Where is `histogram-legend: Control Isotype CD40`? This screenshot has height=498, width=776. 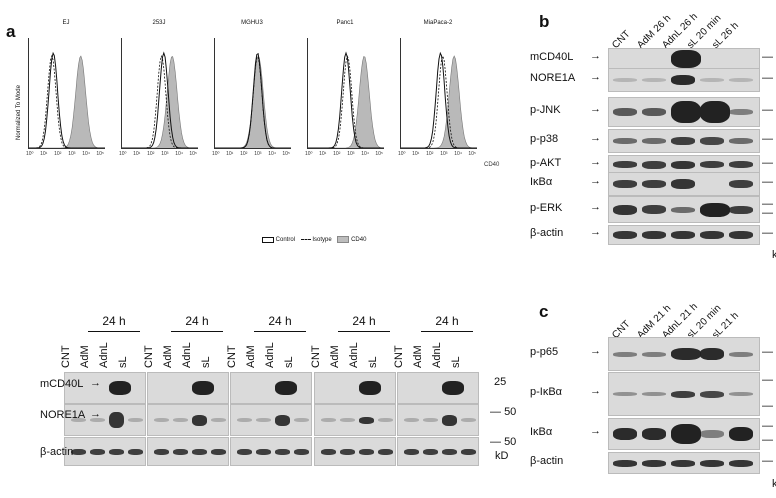 histogram-legend: Control Isotype CD40 is located at coordinates (314, 239).